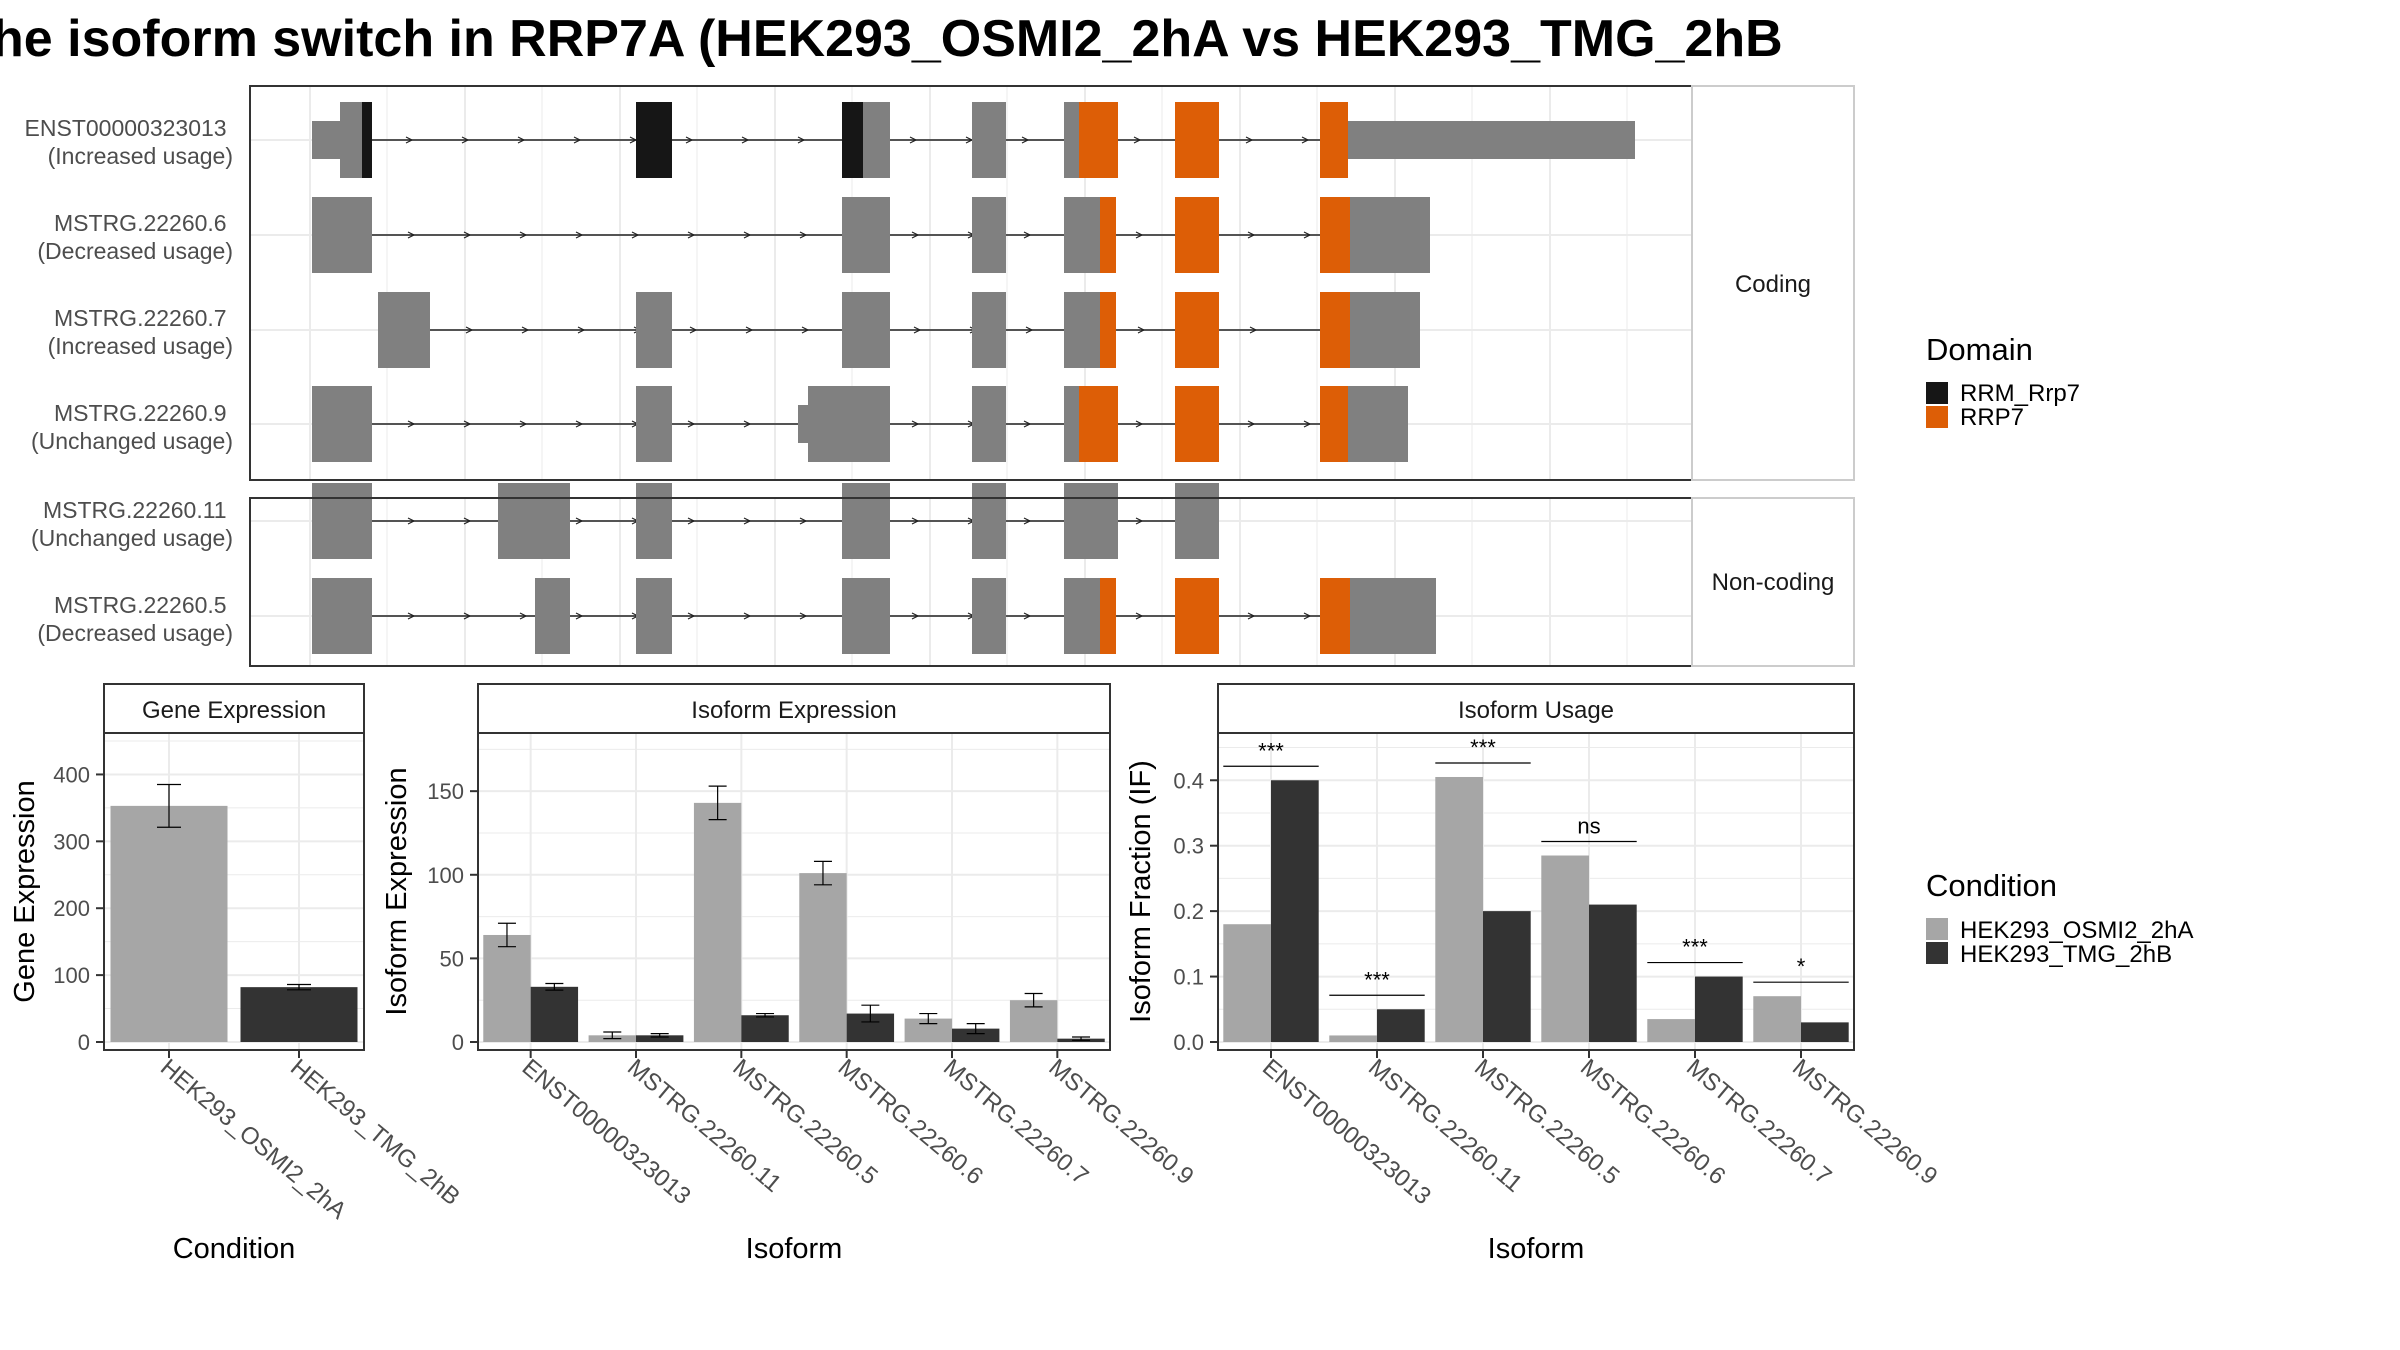 The width and height of the screenshot is (2400, 1350). Describe the element at coordinates (445, 791) in the screenshot. I see `y-tick-label: 150` at that location.